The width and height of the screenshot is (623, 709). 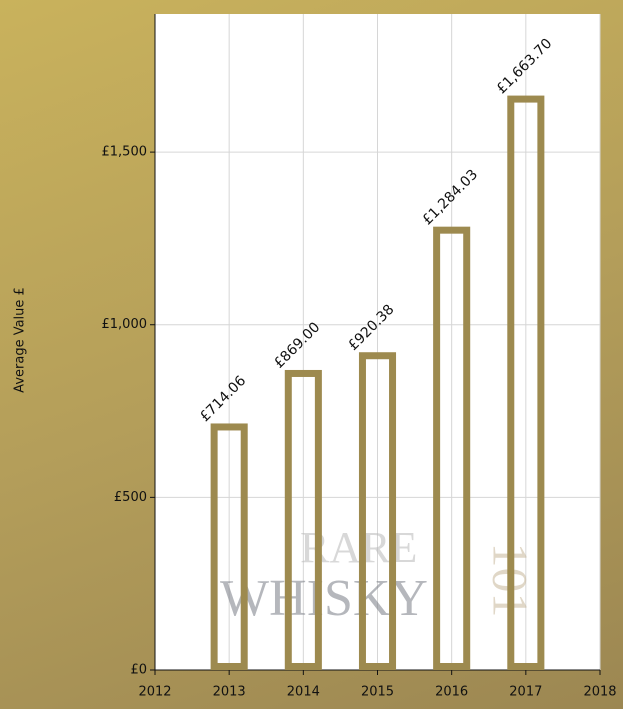 What do you see at coordinates (130, 497) in the screenshot?
I see `y-tick-label: £500` at bounding box center [130, 497].